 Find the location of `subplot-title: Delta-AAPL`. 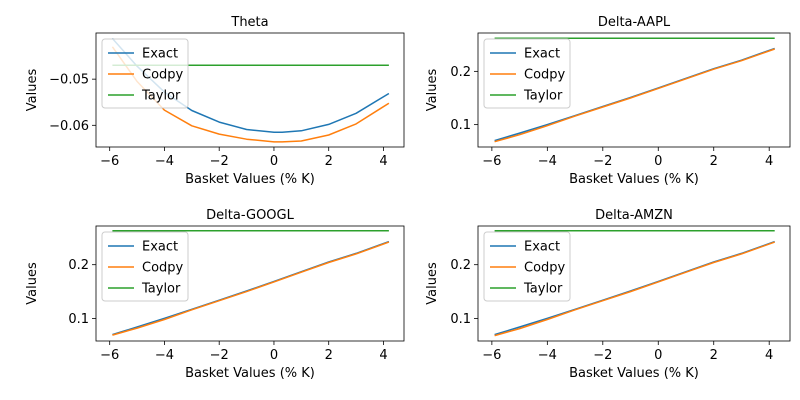

subplot-title: Delta-AAPL is located at coordinates (634, 22).